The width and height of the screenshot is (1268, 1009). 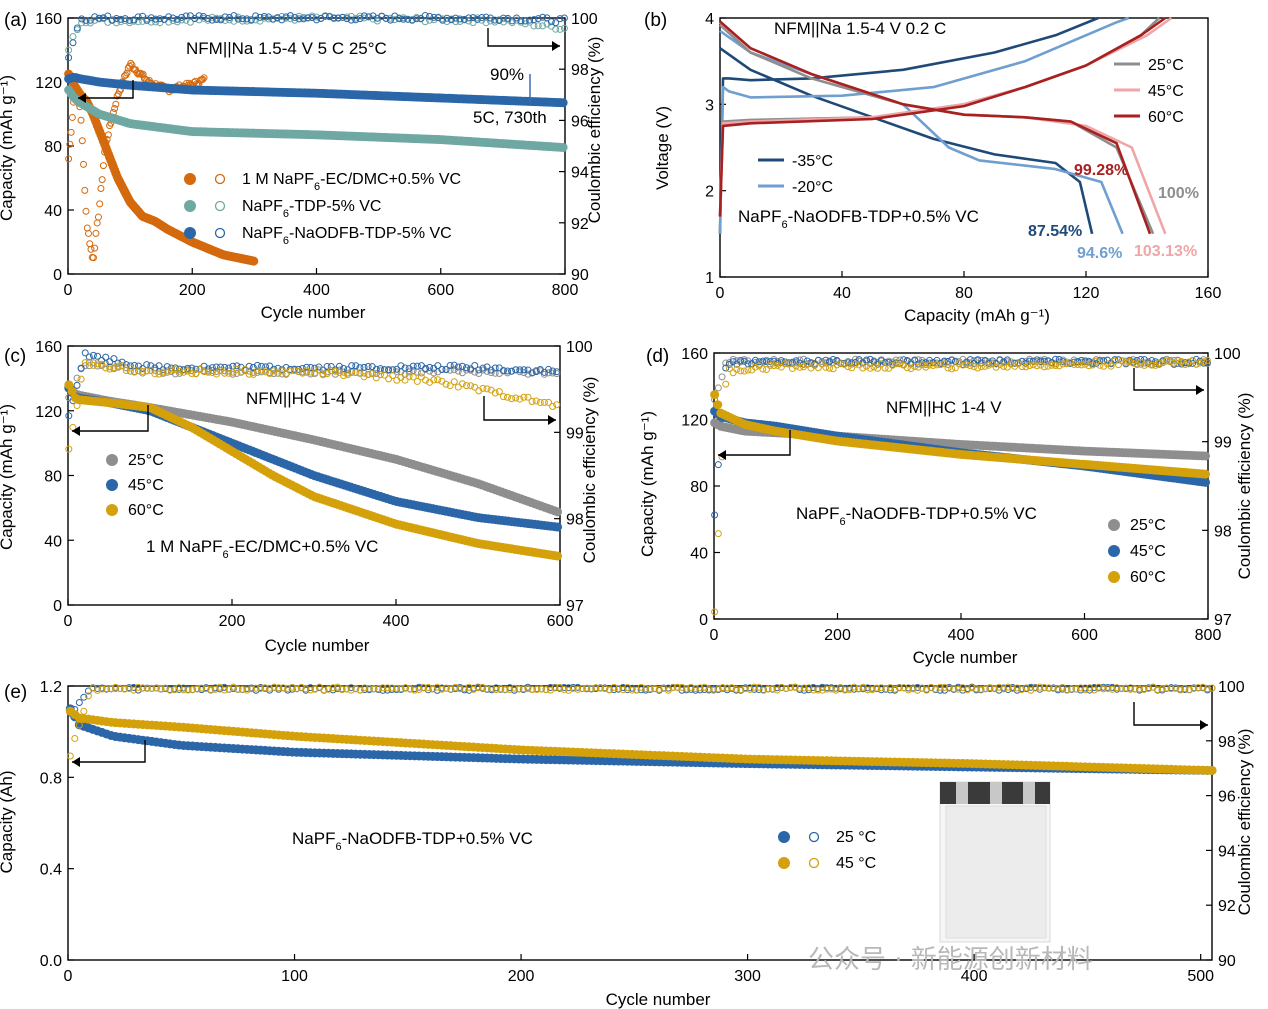 What do you see at coordinates (192, 290) in the screenshot?
I see `x-tick-label: 200` at bounding box center [192, 290].